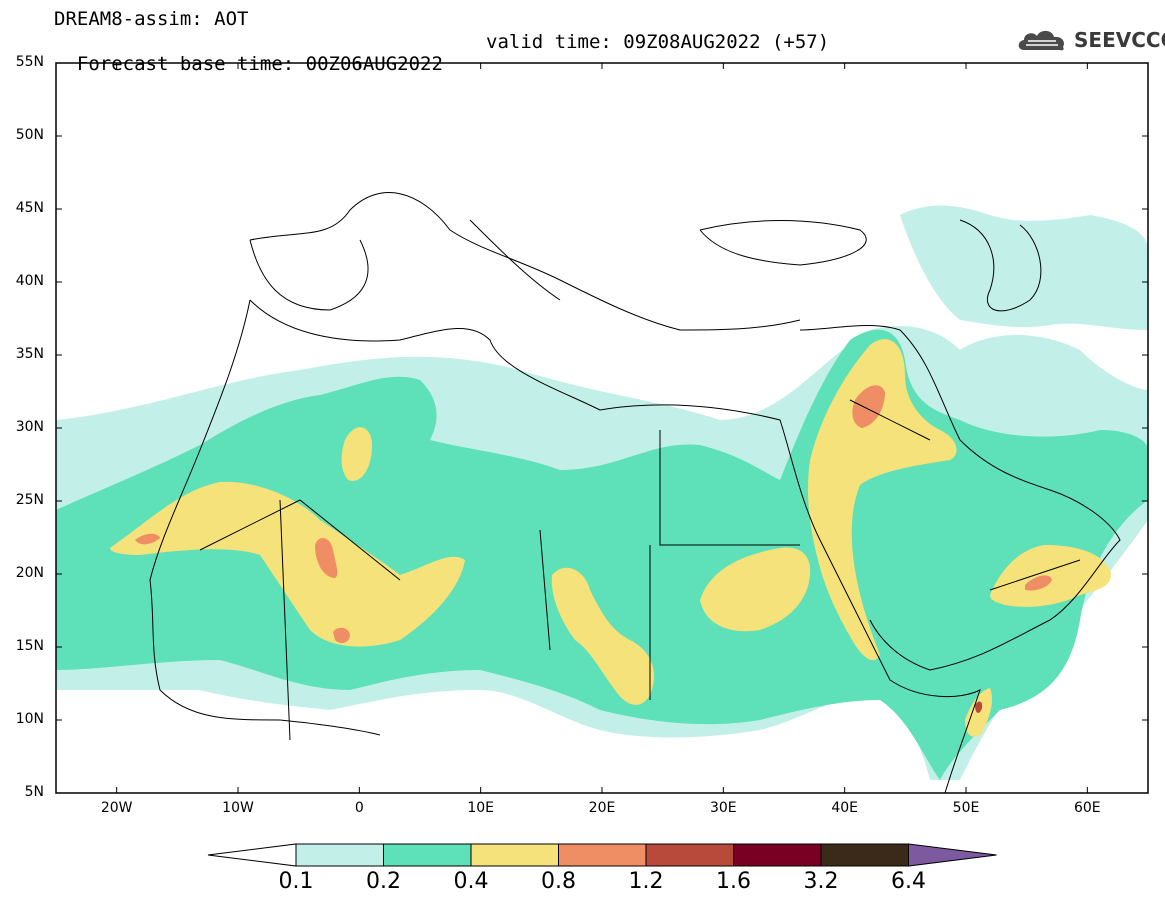  What do you see at coordinates (383, 881) in the screenshot?
I see `colorbar-level: 0.2` at bounding box center [383, 881].